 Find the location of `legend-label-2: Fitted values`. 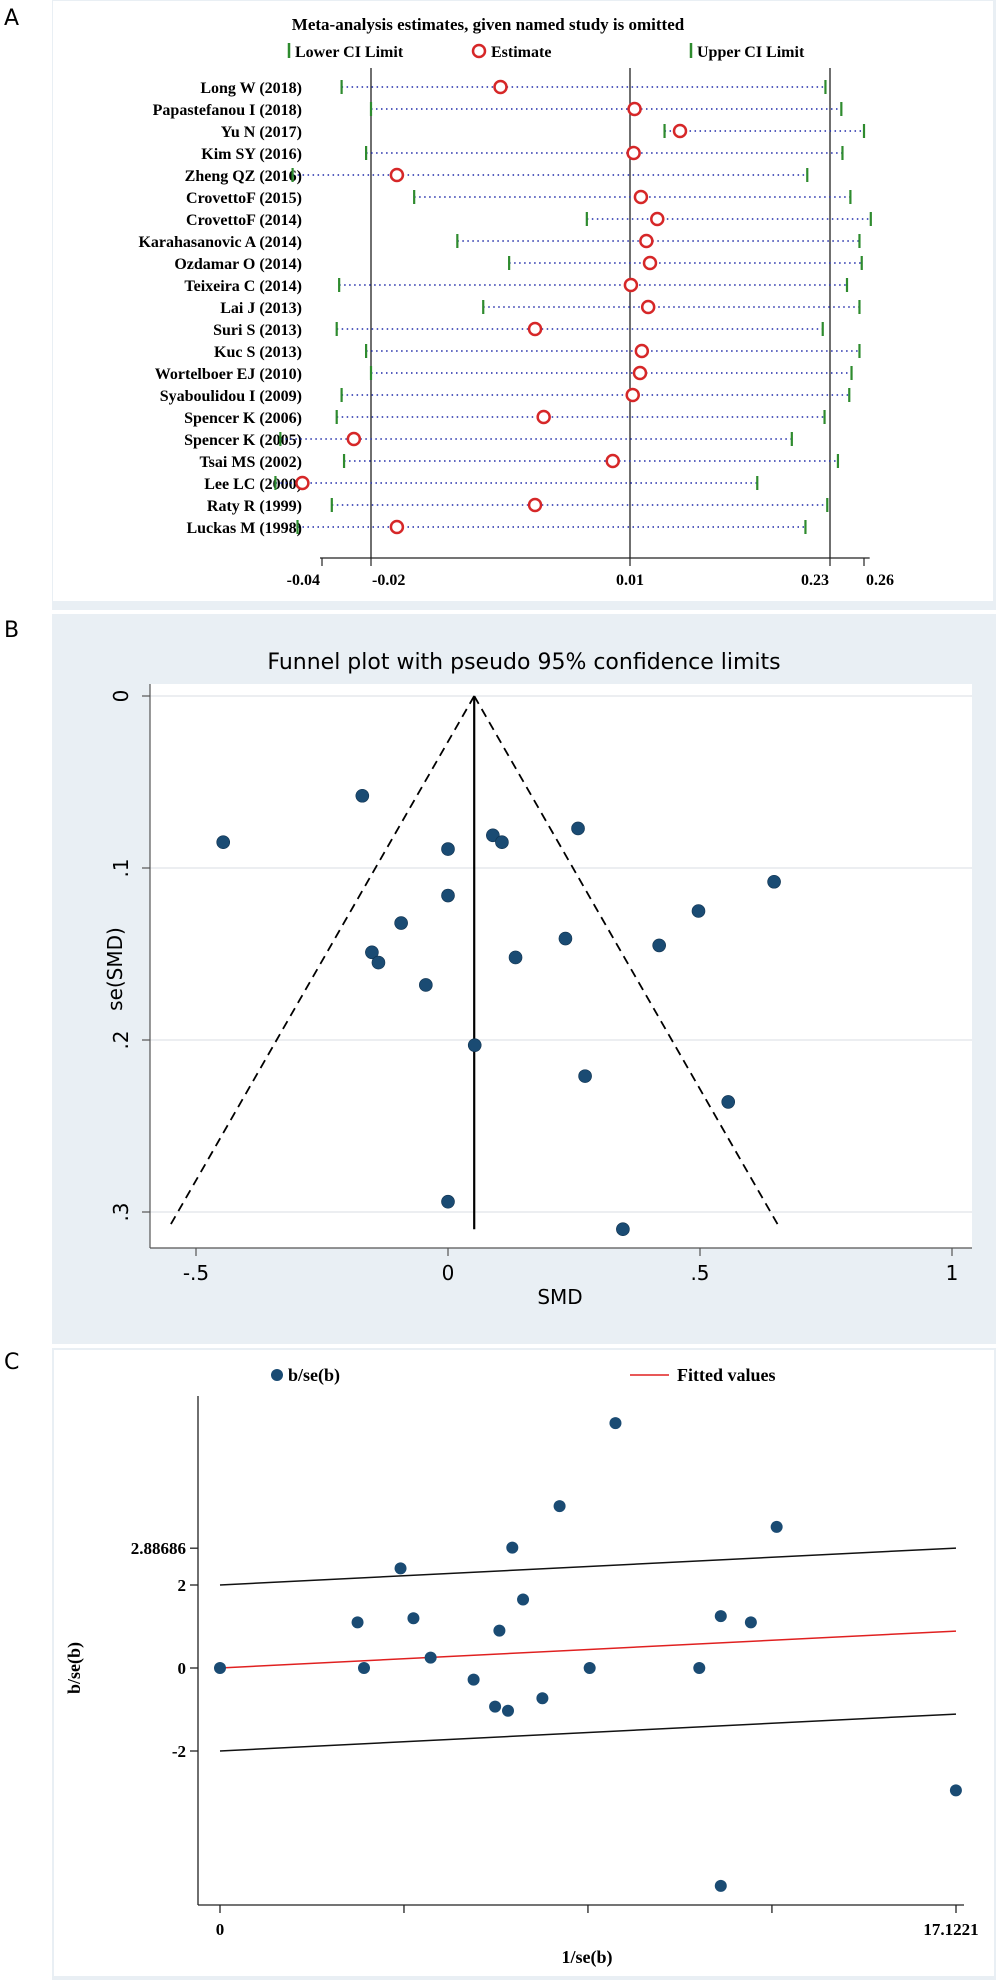

legend-label-2: Fitted values is located at coordinates (726, 1375).